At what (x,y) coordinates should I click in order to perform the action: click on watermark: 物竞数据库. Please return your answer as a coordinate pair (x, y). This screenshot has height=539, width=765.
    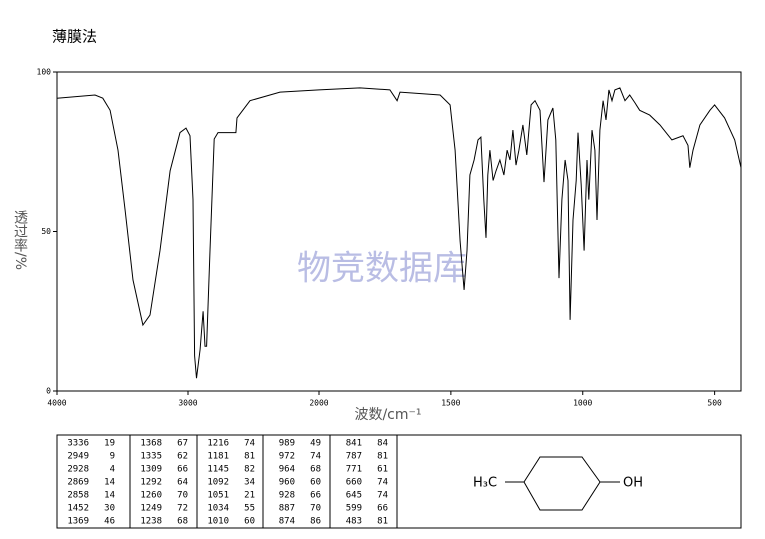
    Looking at the image, I should click on (382, 269).